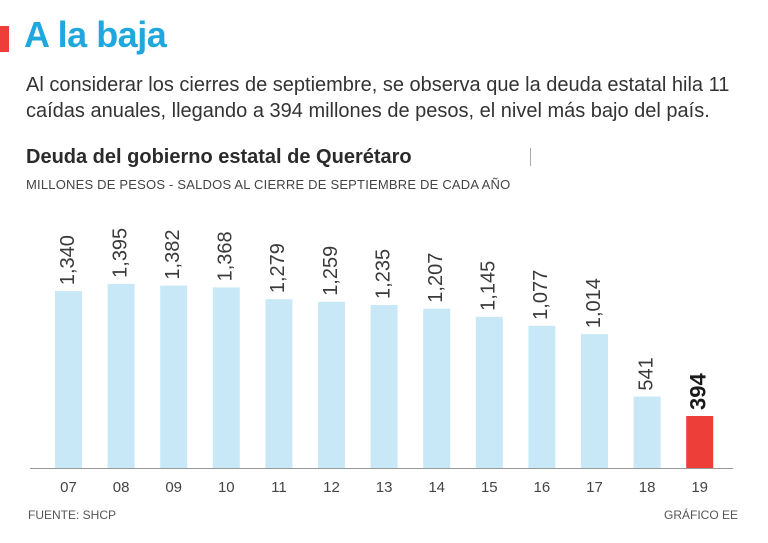 This screenshot has width=768, height=543. Describe the element at coordinates (699, 487) in the screenshot. I see `x-tick-label-19: 19` at that location.